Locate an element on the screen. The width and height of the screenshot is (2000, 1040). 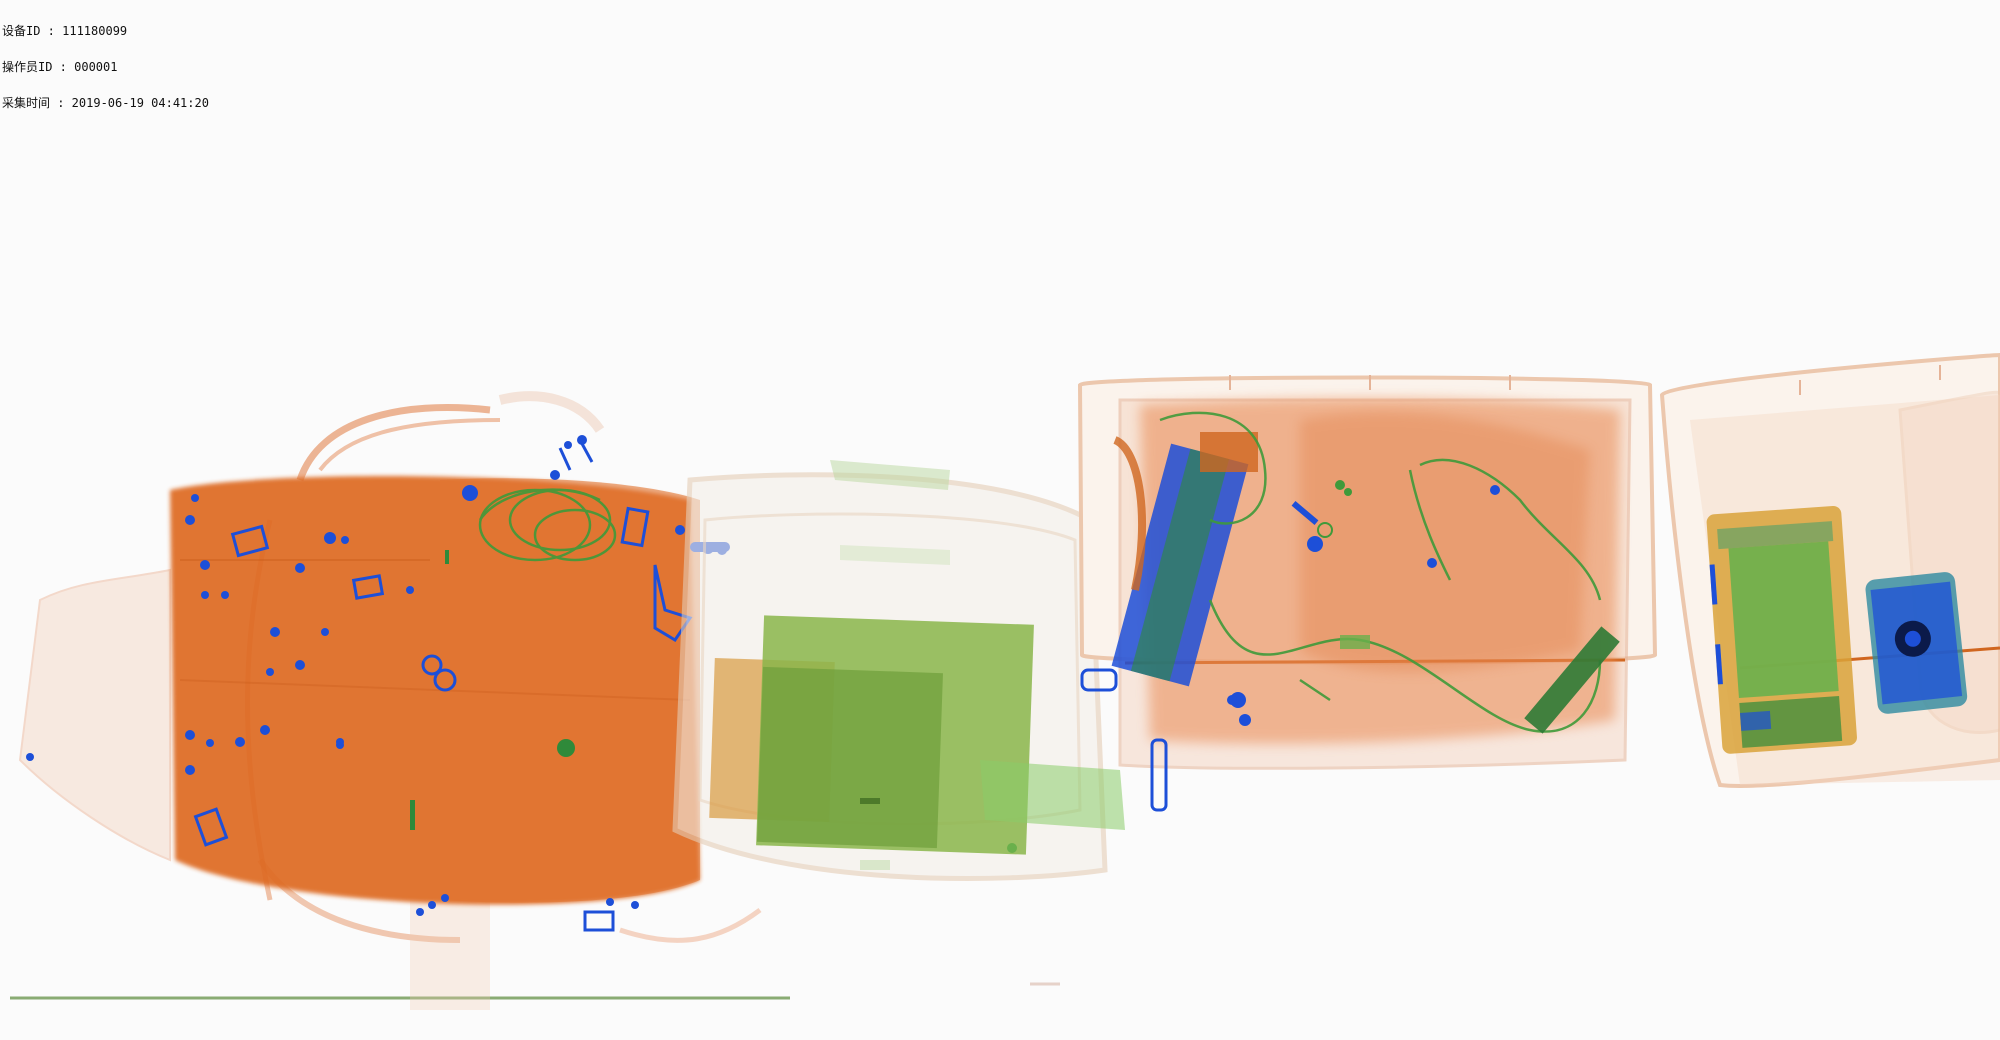
keys is located at coordinates (1290, 646).